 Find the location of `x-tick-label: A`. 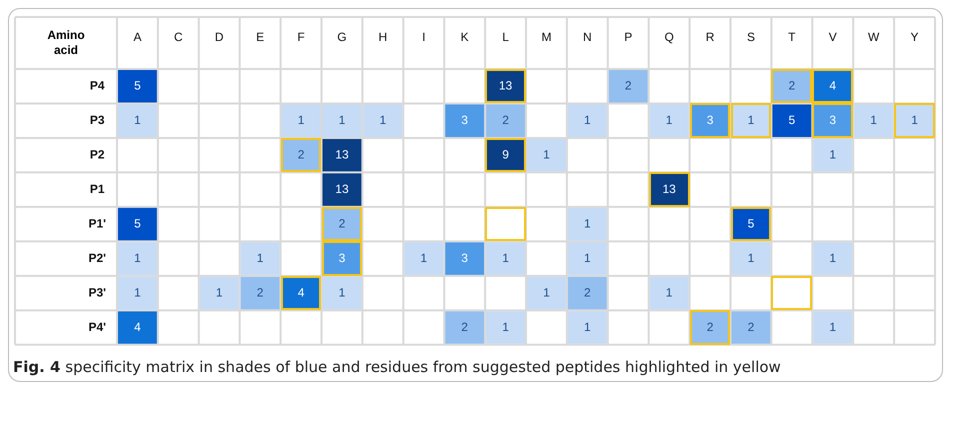

x-tick-label: A is located at coordinates (137, 37).